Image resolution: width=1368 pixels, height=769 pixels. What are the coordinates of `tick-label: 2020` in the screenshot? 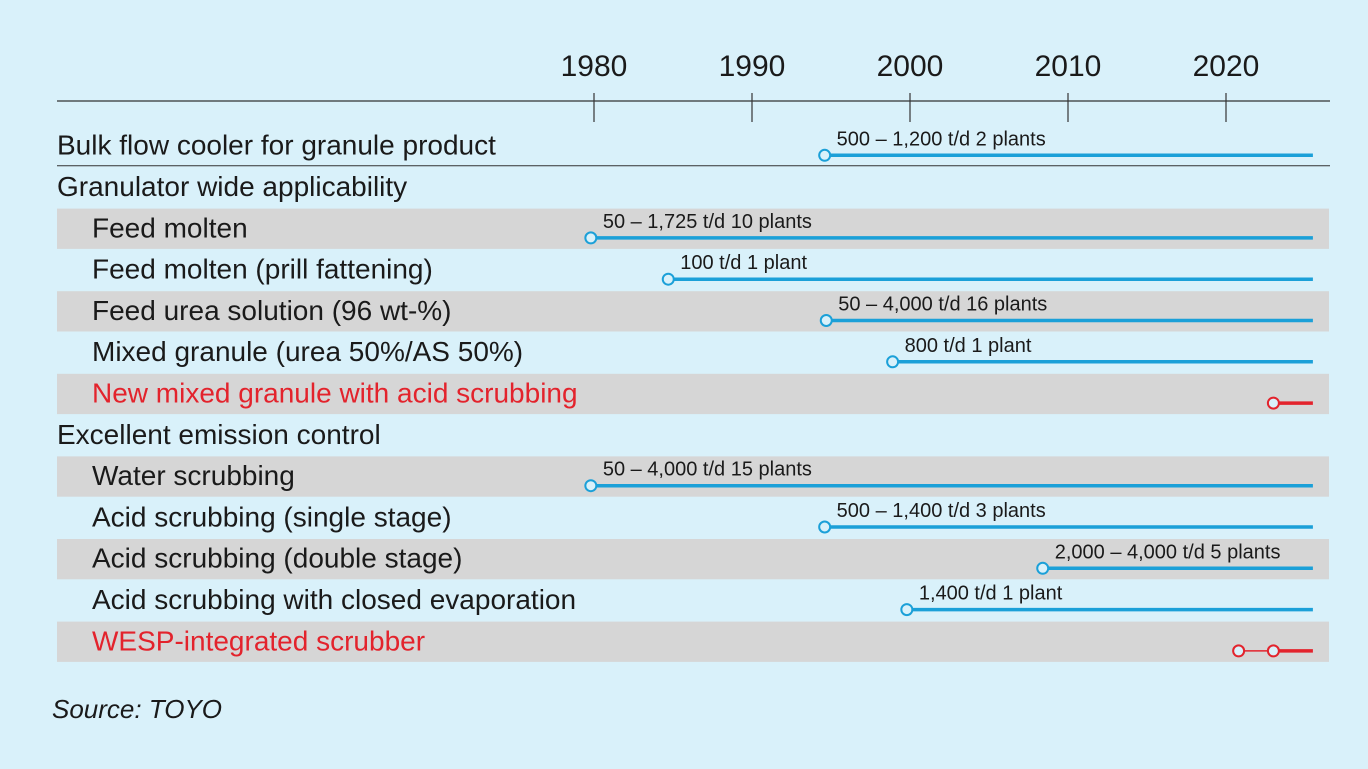 It's located at (1226, 66).